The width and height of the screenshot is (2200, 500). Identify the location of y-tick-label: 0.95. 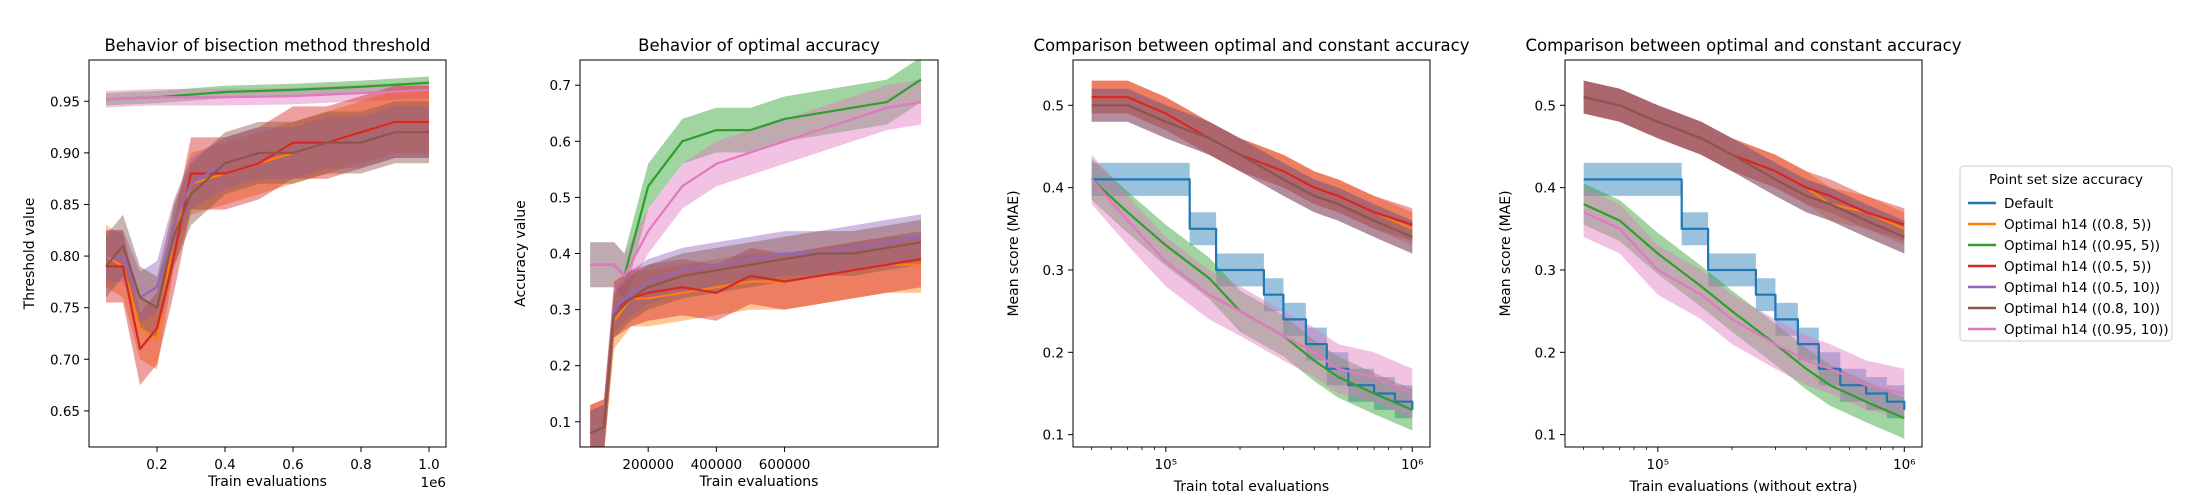
(65, 102).